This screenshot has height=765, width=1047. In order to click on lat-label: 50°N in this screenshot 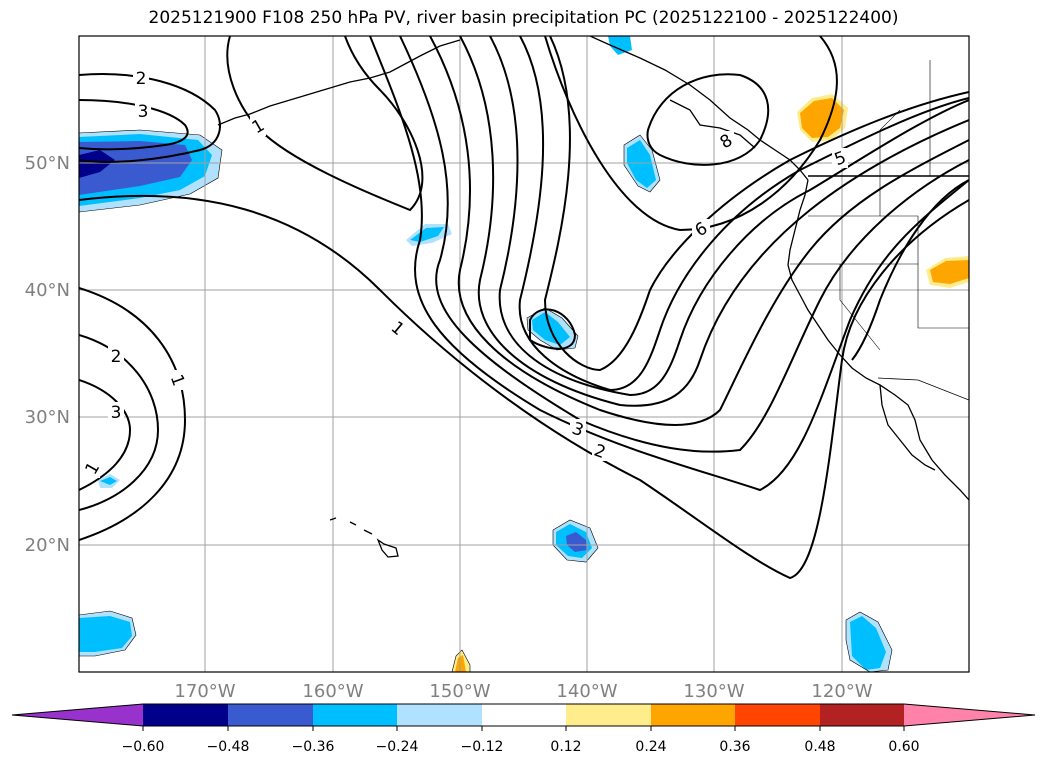, I will do `click(47, 163)`.